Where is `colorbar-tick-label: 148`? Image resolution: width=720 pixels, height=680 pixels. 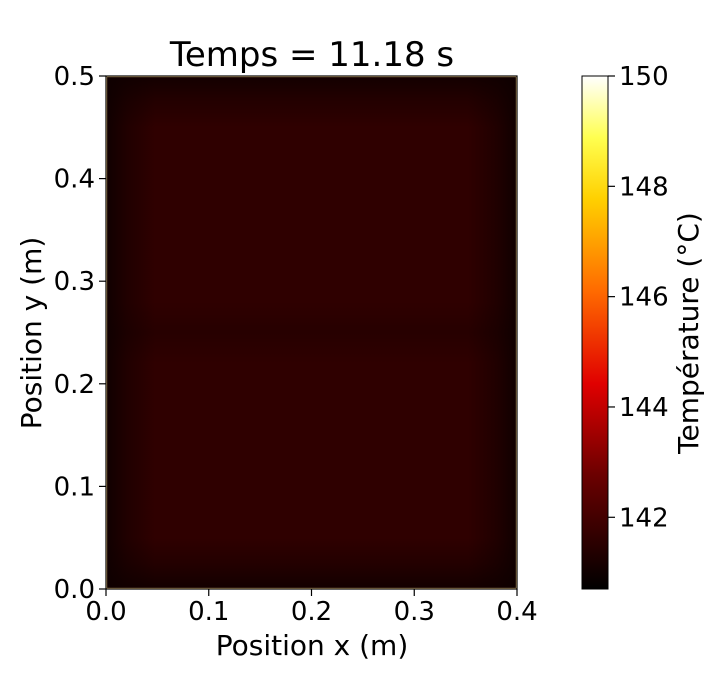 colorbar-tick-label: 148 is located at coordinates (644, 187).